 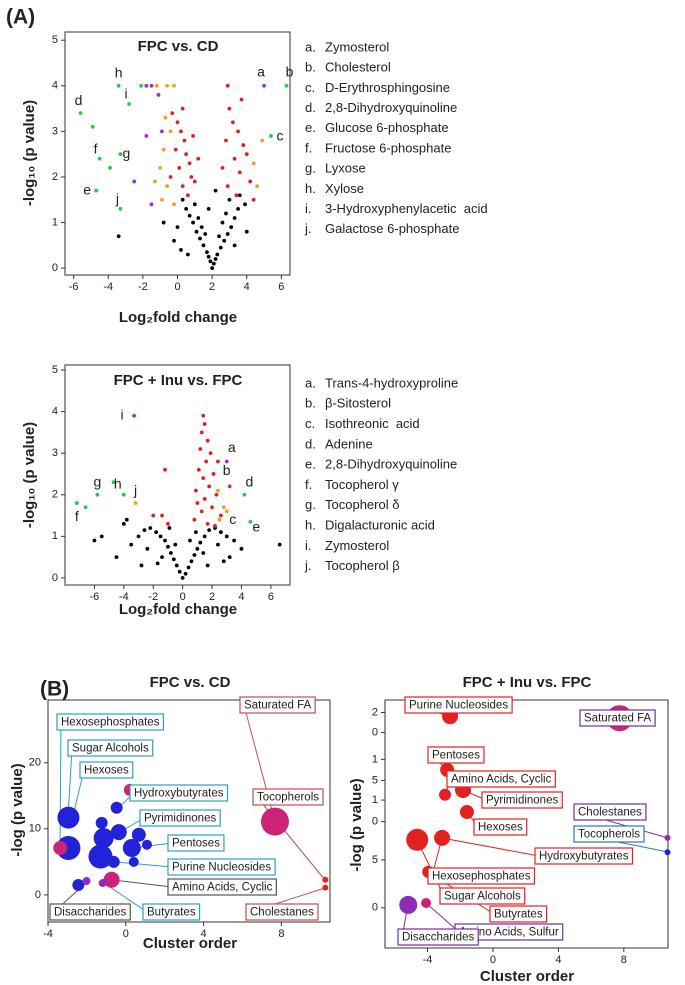 I want to click on y-tick-label: 4, so click(x=55, y=411).